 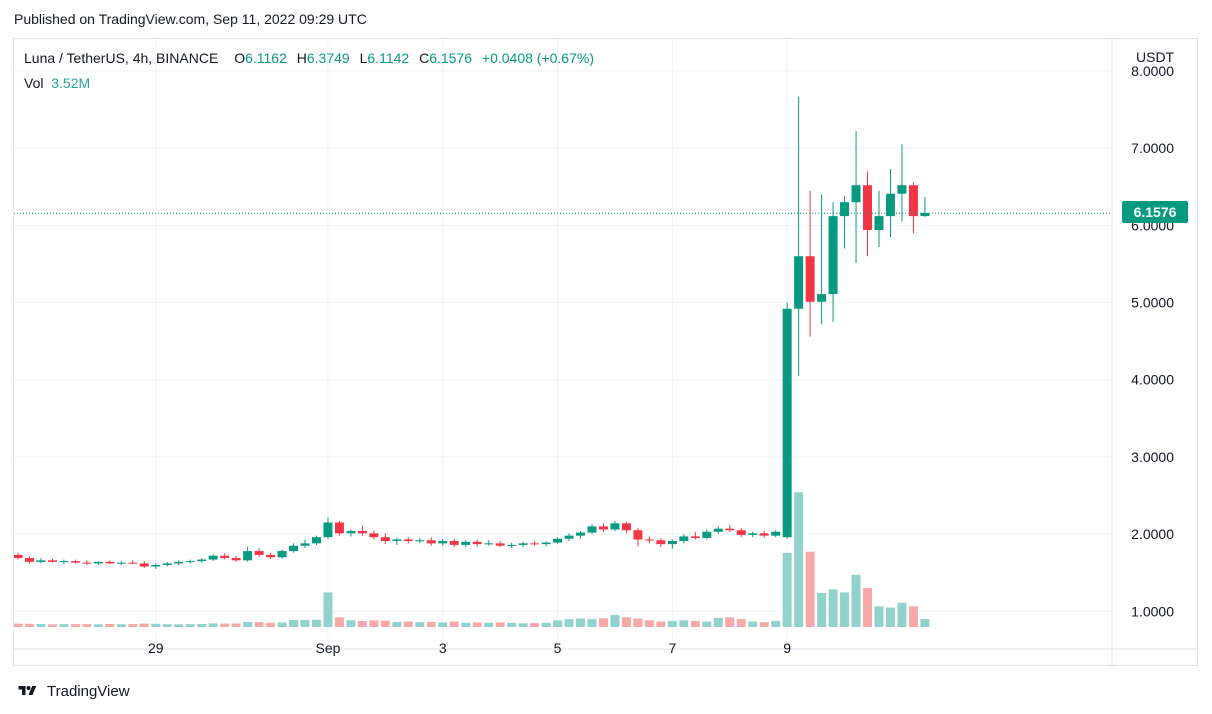 What do you see at coordinates (266, 58) in the screenshot?
I see `open-value: 6.1162` at bounding box center [266, 58].